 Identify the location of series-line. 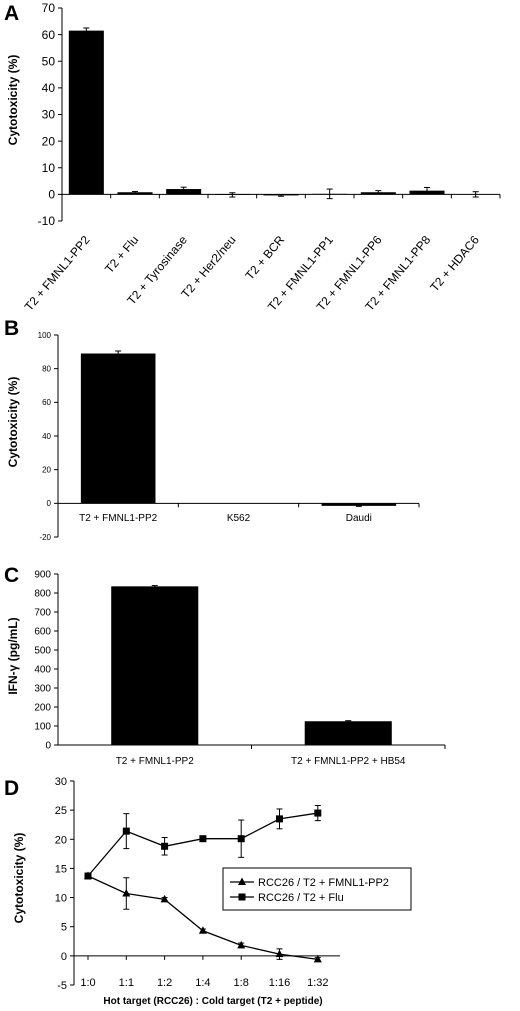
(202, 844).